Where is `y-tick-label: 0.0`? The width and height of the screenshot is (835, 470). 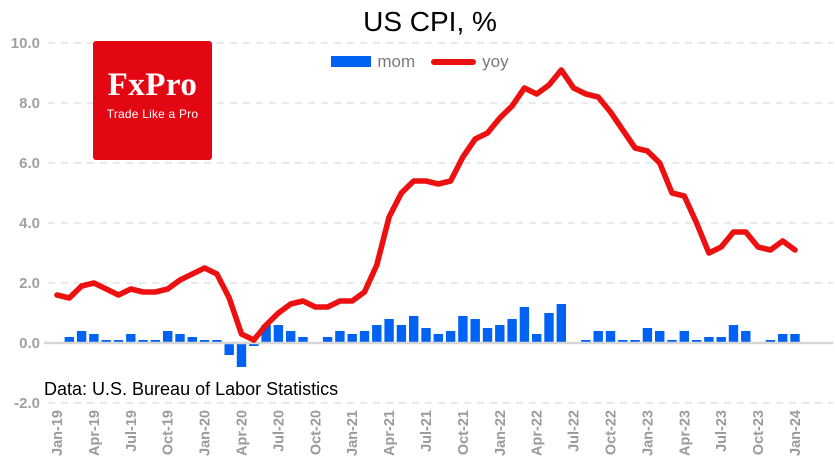 y-tick-label: 0.0 is located at coordinates (29, 343).